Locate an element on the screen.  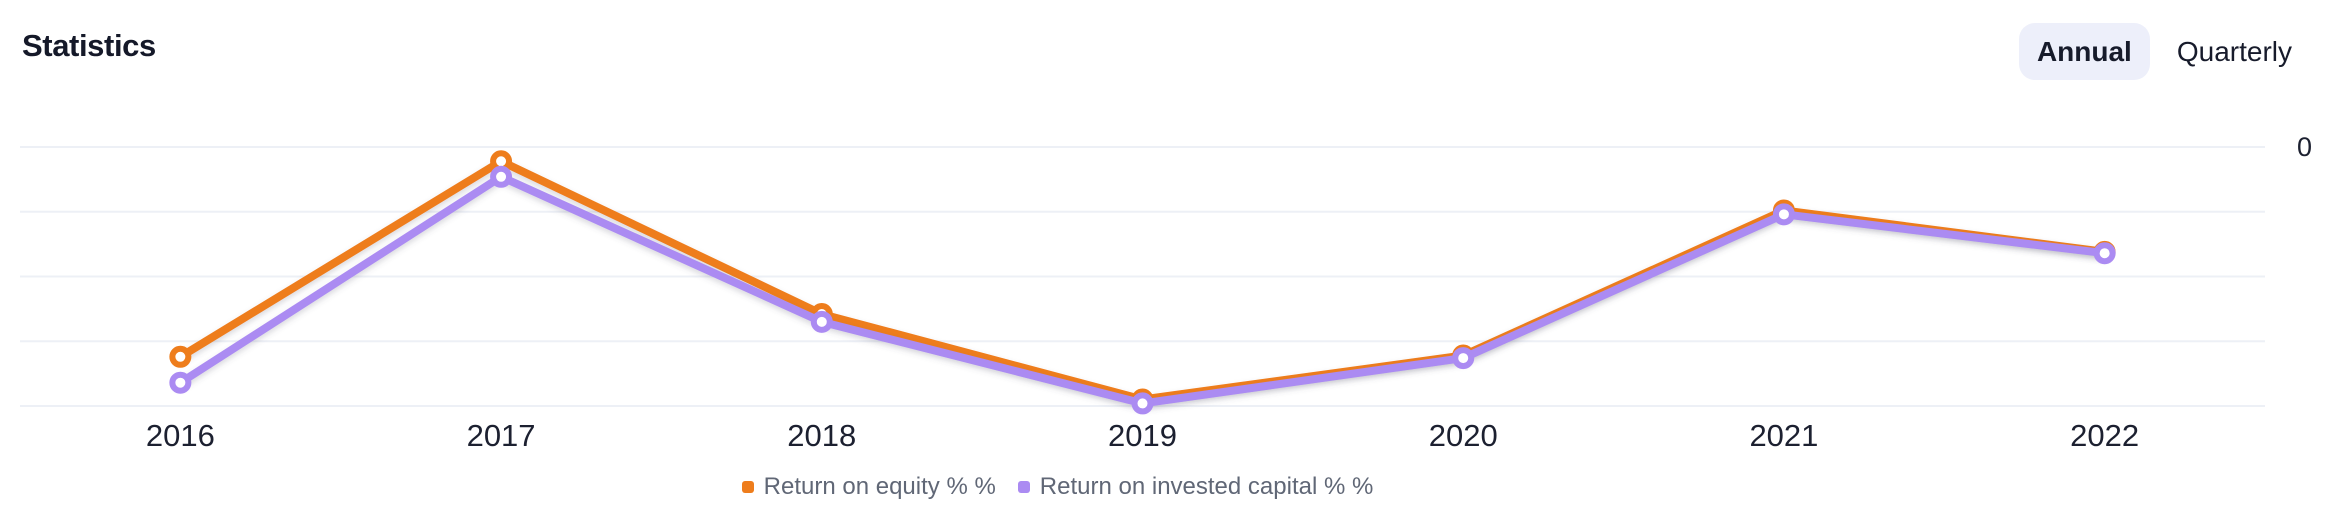
data-point-marker-2020 is located at coordinates (1463, 358).